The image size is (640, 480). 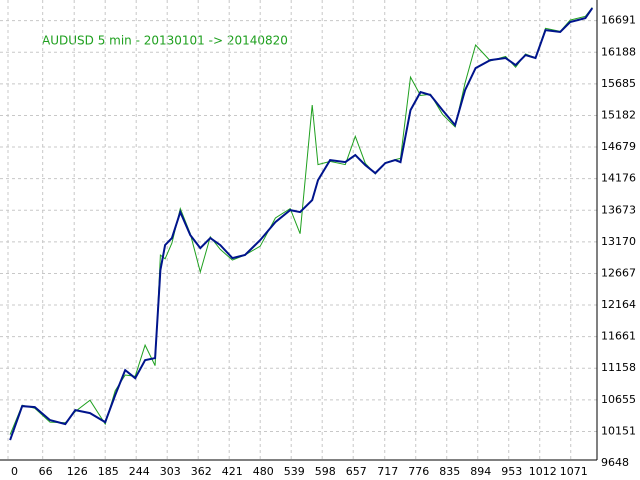 I want to click on x-tick-label: 185, so click(x=108, y=471).